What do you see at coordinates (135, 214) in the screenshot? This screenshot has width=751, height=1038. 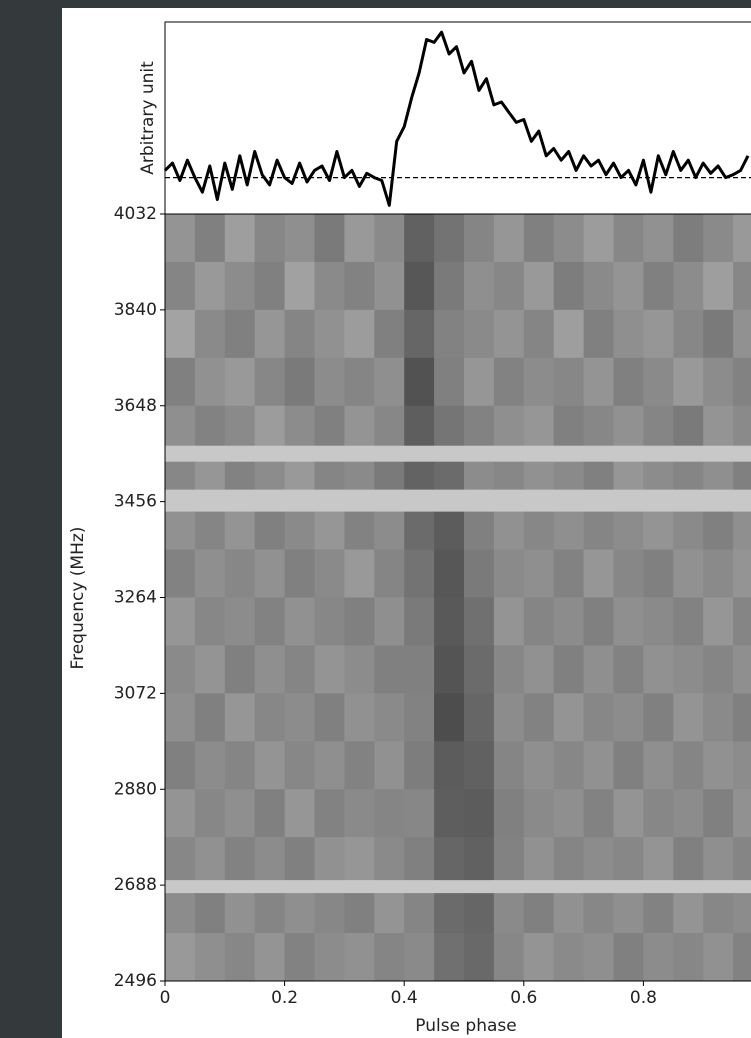 I see `y-tick-label: 4032` at bounding box center [135, 214].